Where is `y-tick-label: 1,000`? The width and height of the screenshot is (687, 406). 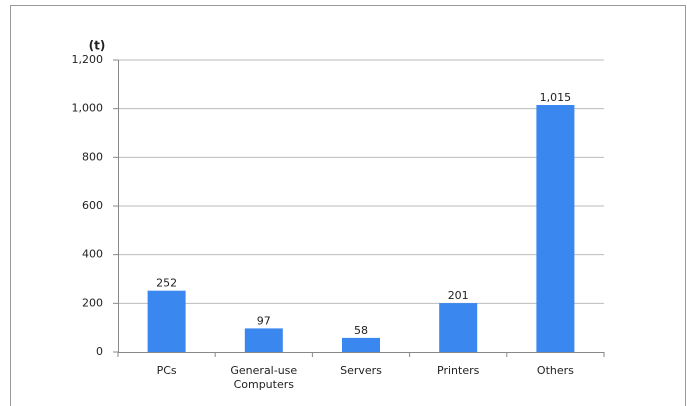
y-tick-label: 1,000 is located at coordinates (88, 108).